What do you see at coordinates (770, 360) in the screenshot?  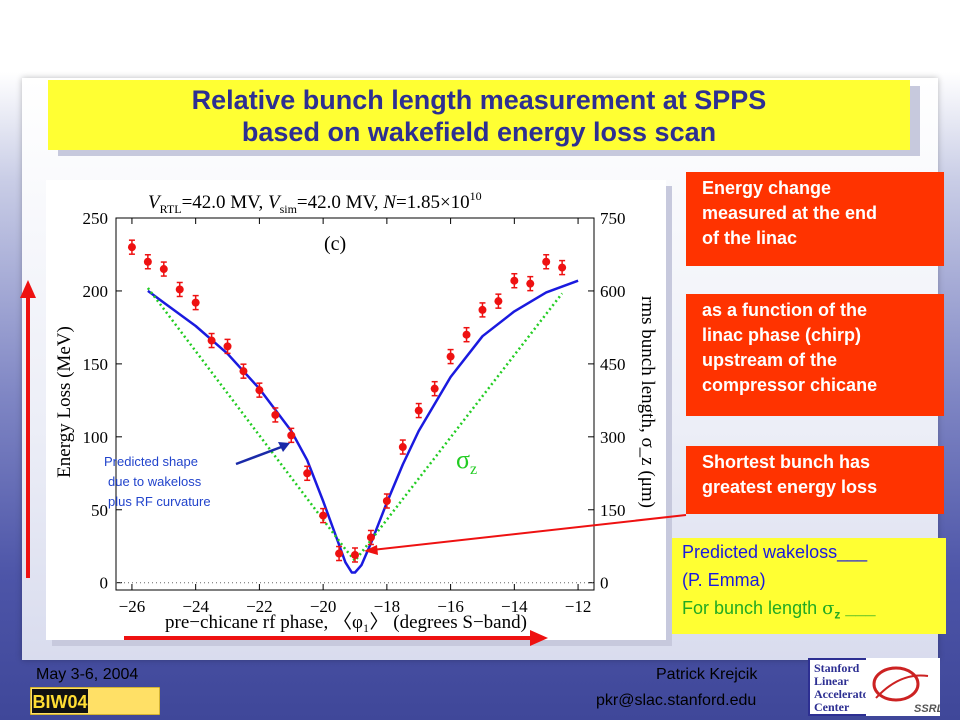 I see `callout-line: upstream of the` at bounding box center [770, 360].